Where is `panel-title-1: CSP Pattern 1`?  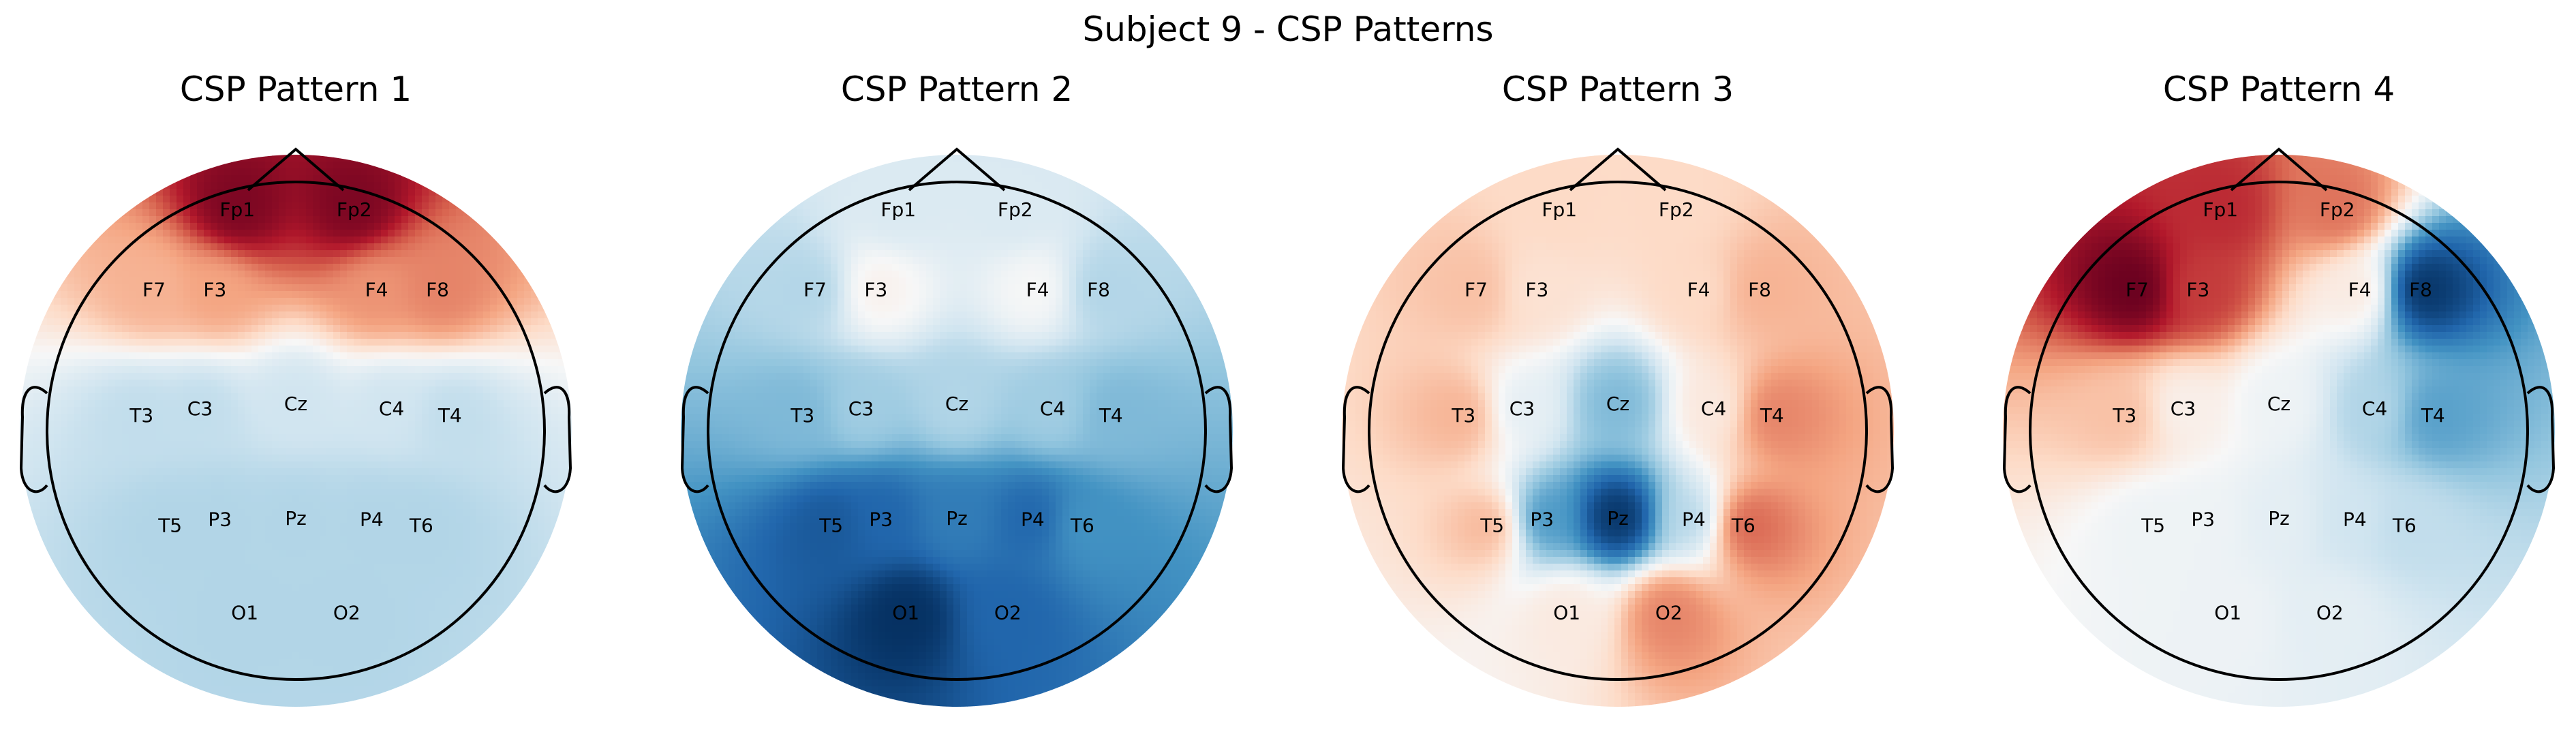 panel-title-1: CSP Pattern 1 is located at coordinates (295, 89).